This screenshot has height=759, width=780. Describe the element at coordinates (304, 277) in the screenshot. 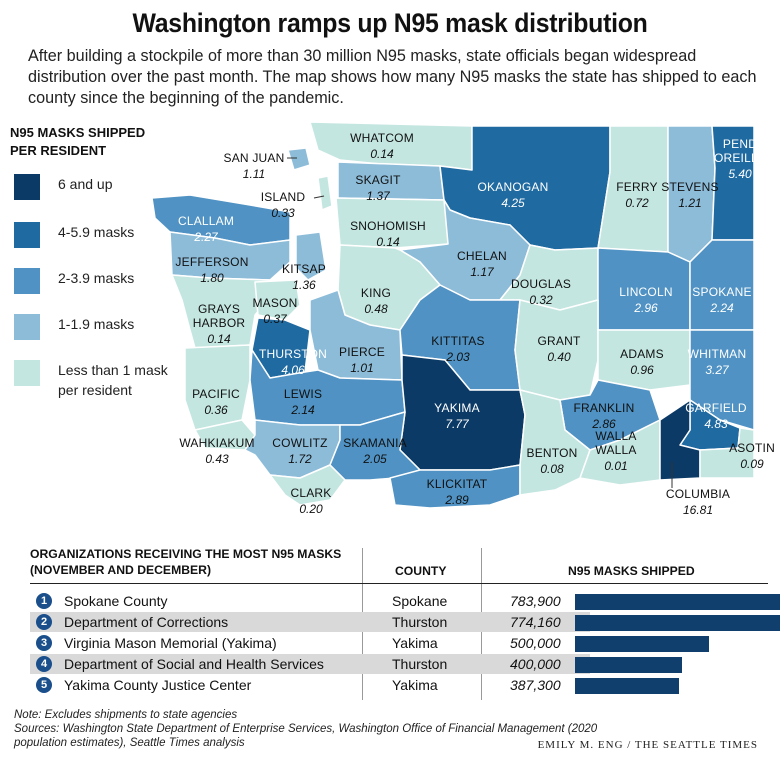

I see `county-label-kitsap: KITSAP 1.36` at that location.